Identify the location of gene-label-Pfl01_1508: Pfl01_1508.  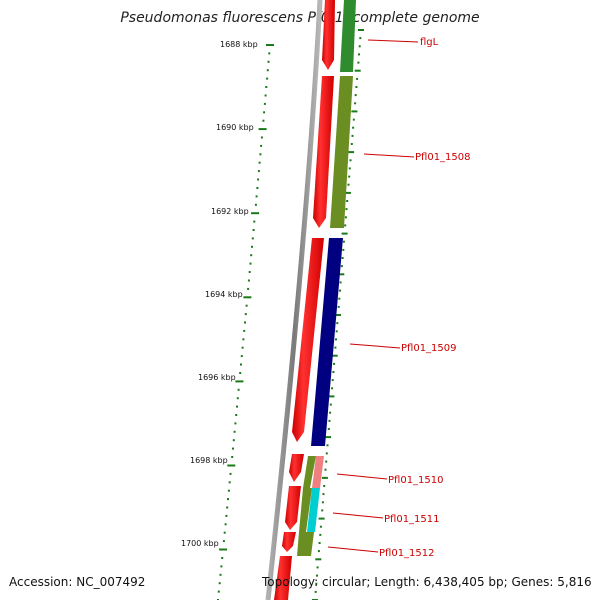
(443, 157).